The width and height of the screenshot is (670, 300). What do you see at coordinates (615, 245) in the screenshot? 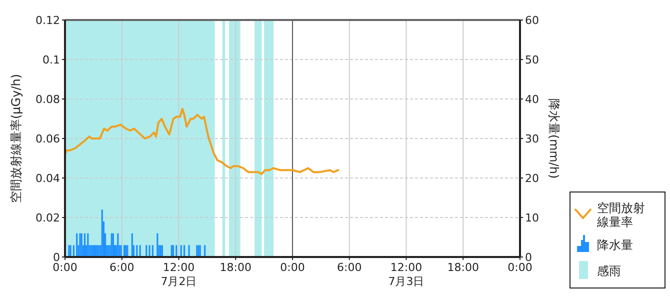
I see `legend-label: 降水量` at bounding box center [615, 245].